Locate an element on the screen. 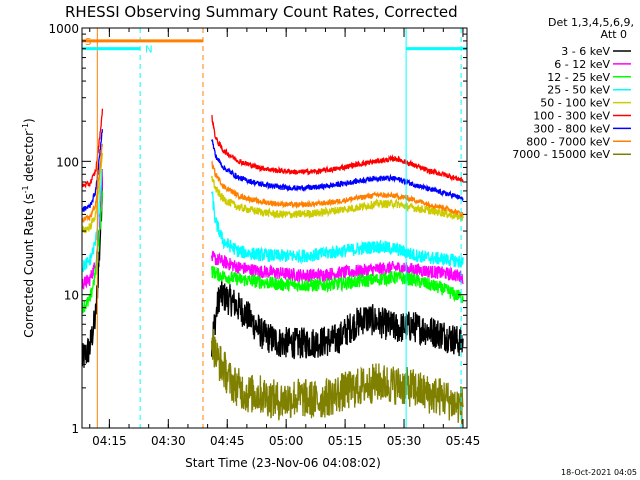 The width and height of the screenshot is (640, 480). x-tick-label-4: 05:15 is located at coordinates (345, 441).